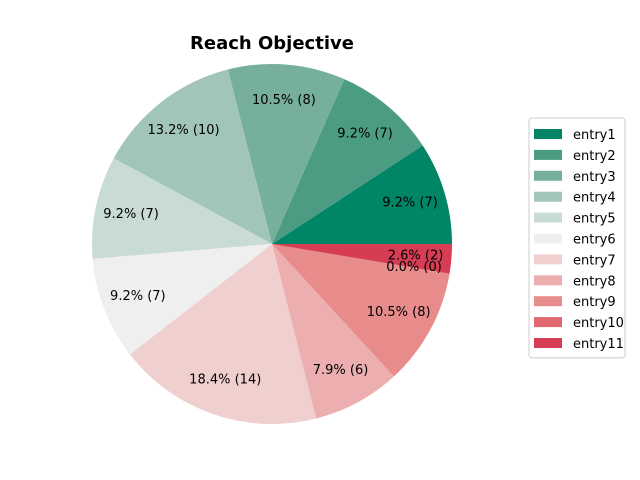 This screenshot has height=480, width=640. What do you see at coordinates (410, 202) in the screenshot?
I see `slice-label-entry1: 9.2% (7)` at bounding box center [410, 202].